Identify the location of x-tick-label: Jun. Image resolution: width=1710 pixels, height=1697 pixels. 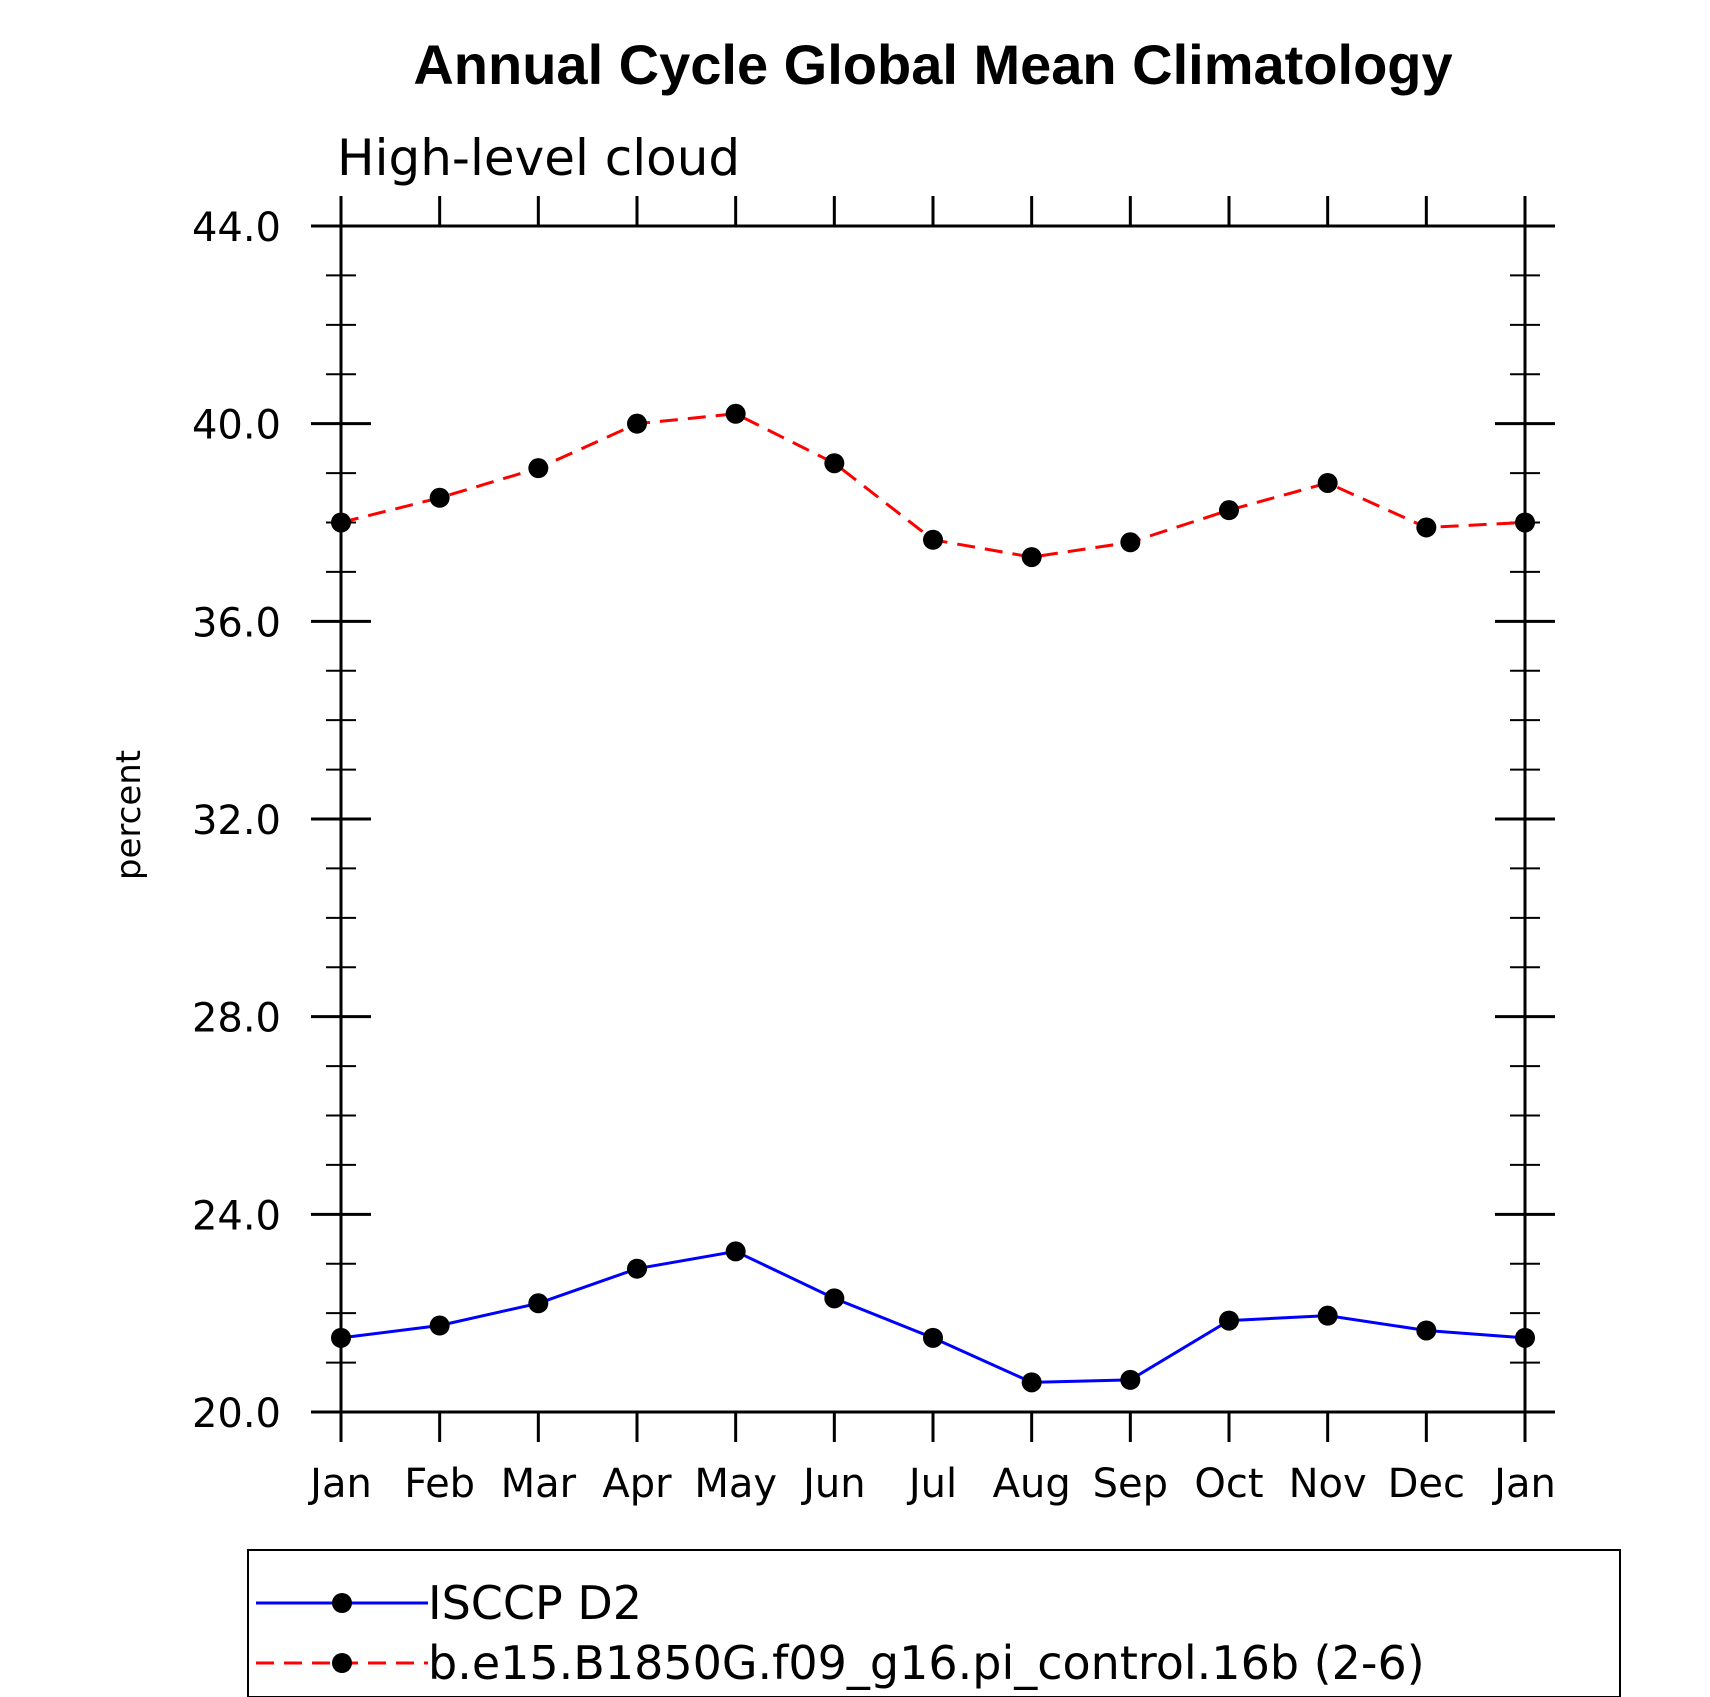
(833, 1484).